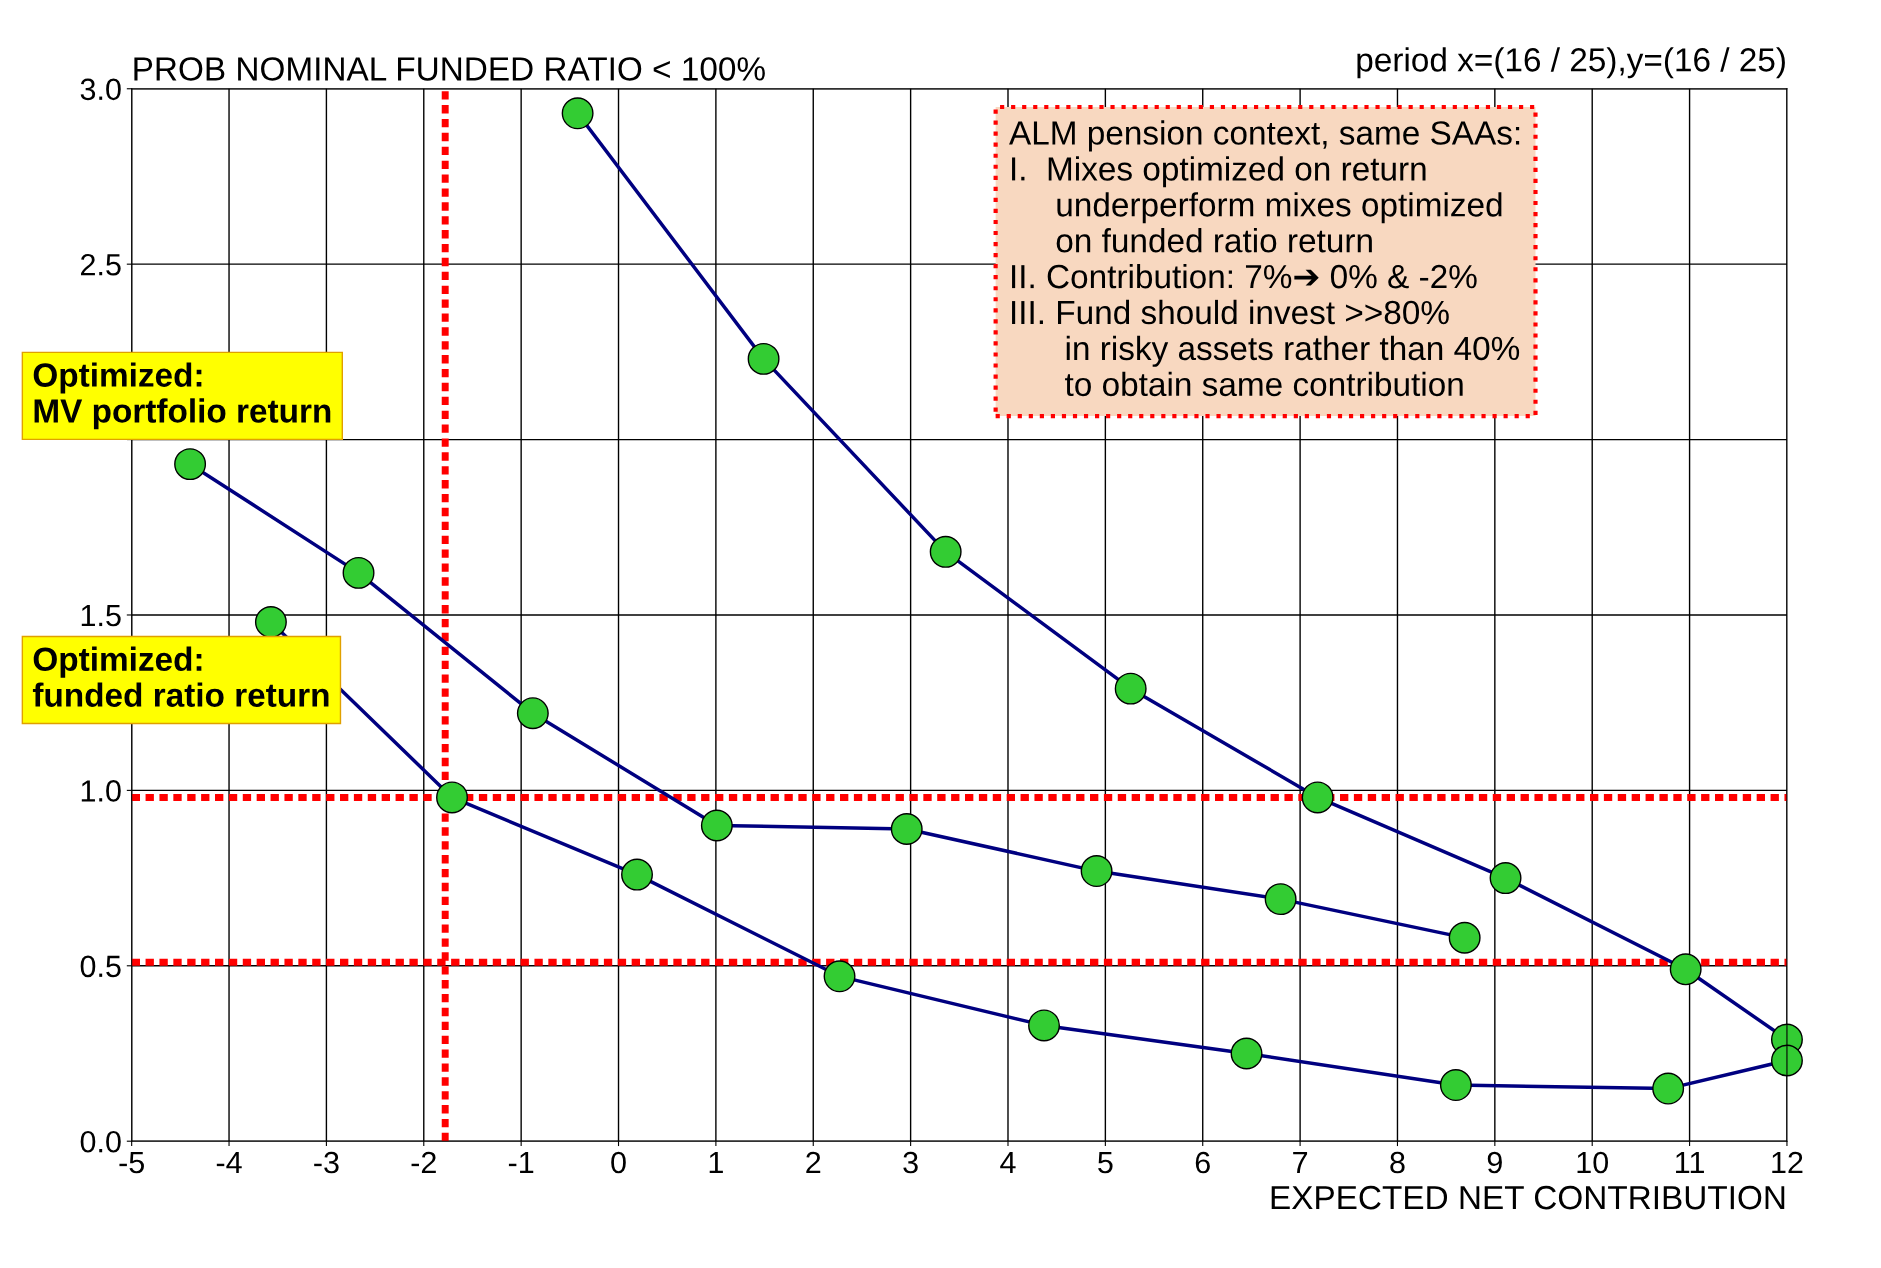 The height and width of the screenshot is (1268, 1881). I want to click on annotation: ALM pension context, same SAAs: I. Mixes optimized on return underperform mixes optimized on funded ratio return II. Contribution: 7%➔ 0% & -2% III. Fund should invest >>80% in risky assets rather than 40% to obtain same contribution, so click(1264, 258).